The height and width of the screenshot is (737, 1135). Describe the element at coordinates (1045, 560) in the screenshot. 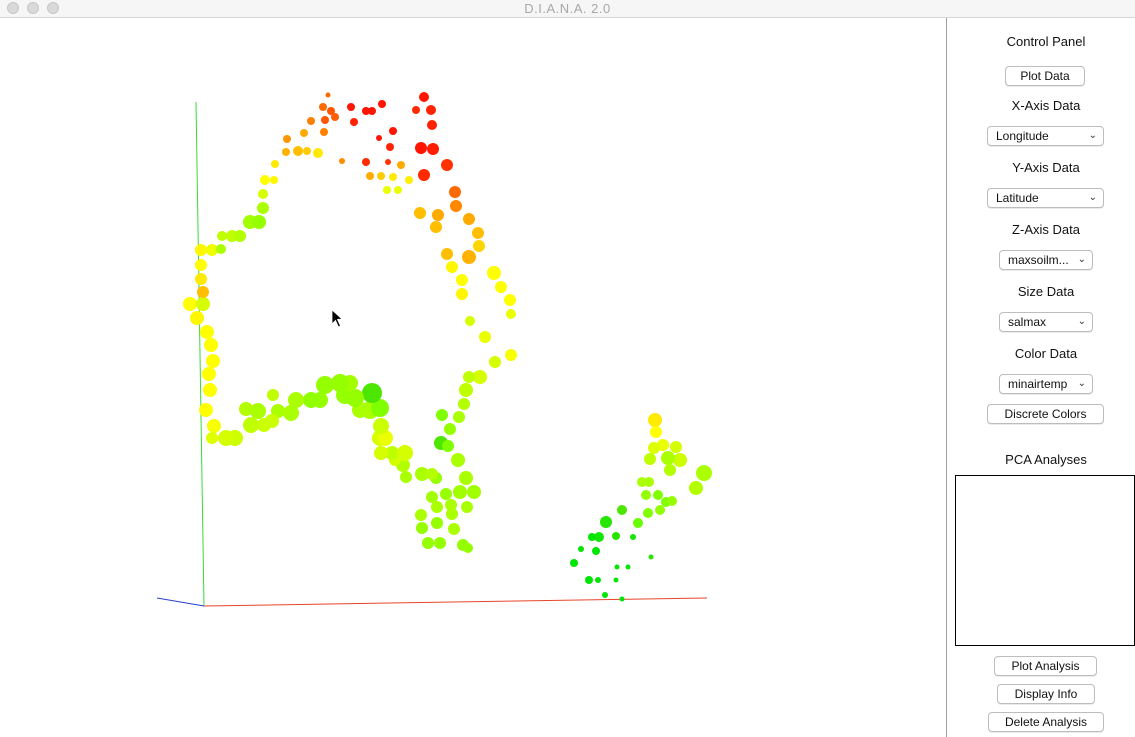

I see `pca-analyses-list` at that location.